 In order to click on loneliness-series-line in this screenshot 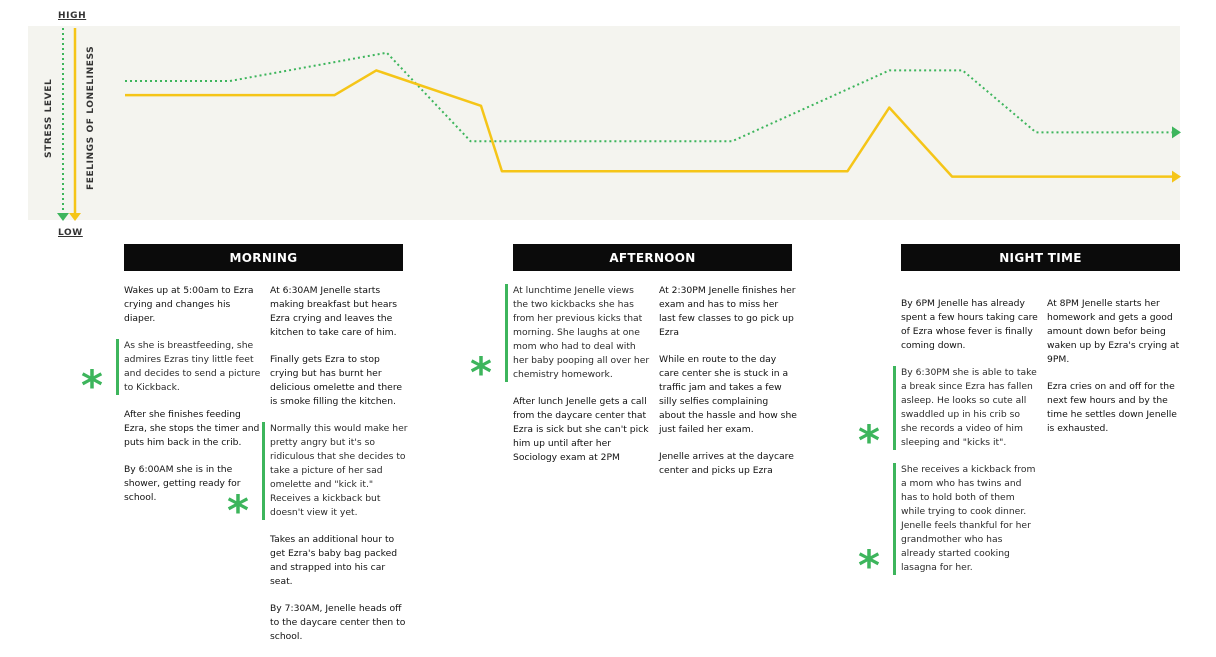, I will do `click(648, 123)`.